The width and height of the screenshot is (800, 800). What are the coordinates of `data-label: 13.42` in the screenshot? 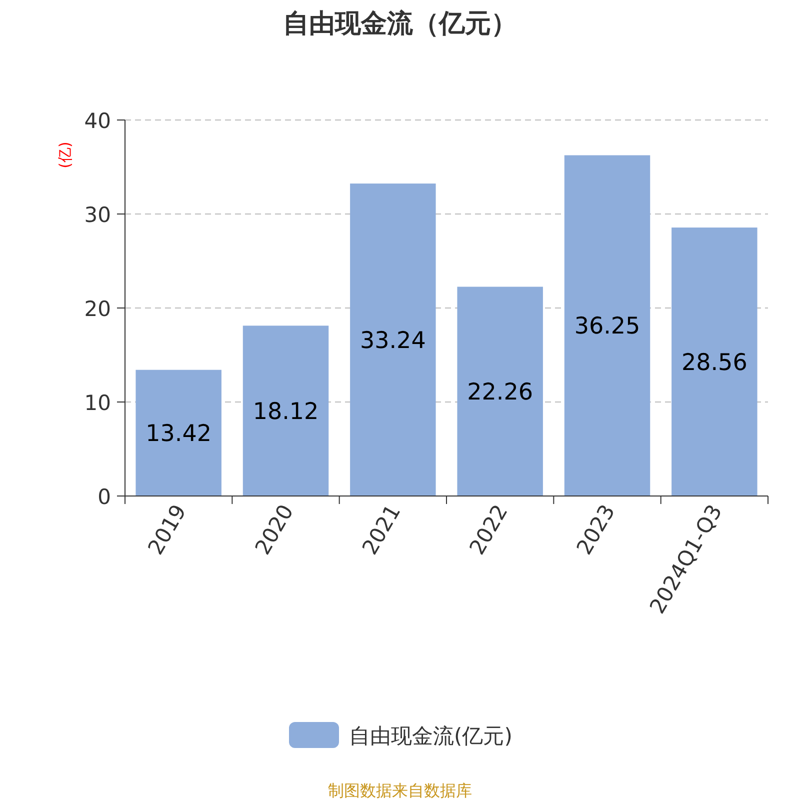 It's located at (179, 433).